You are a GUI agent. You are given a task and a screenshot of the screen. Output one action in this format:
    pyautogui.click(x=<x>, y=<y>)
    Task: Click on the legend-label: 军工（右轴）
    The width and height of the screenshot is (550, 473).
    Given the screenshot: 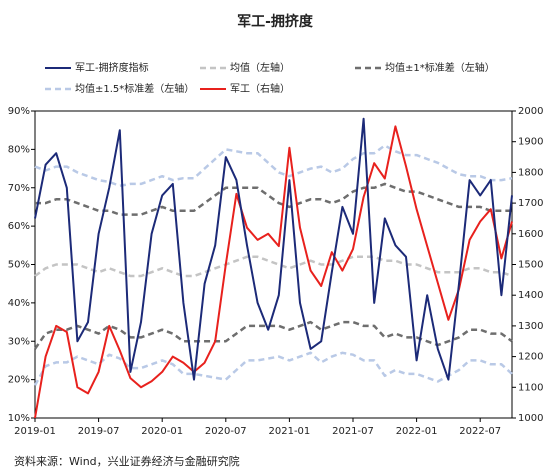 What is the action you would take?
    pyautogui.click(x=260, y=88)
    